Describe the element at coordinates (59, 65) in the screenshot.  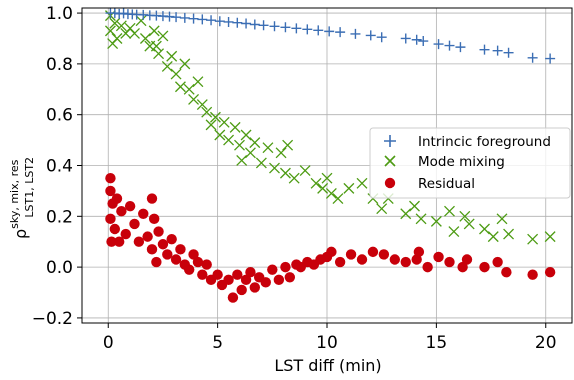
I see `y-tick-label: 0.8` at that location.